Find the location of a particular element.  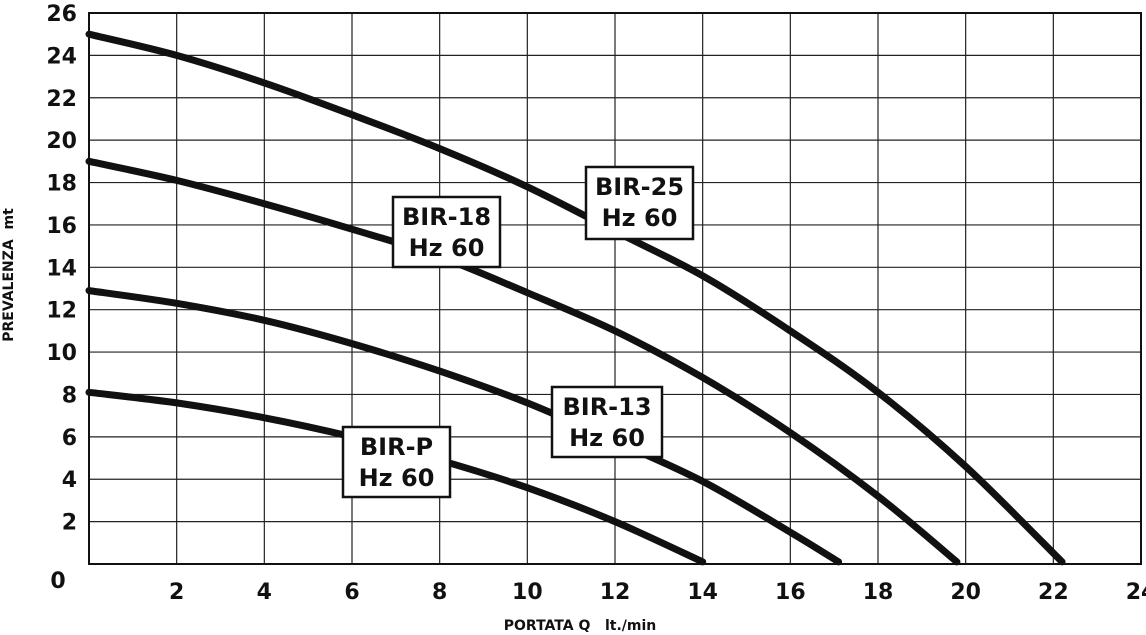

label-bir-25: BIR-25 Hz 60 is located at coordinates (639, 203).